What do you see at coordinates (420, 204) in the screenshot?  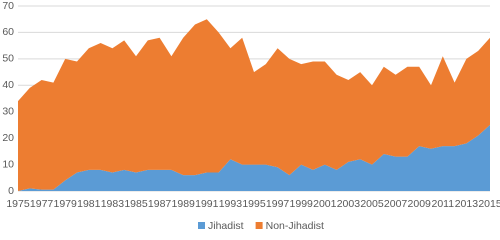 I see `x-tick-label: 2009` at bounding box center [420, 204].